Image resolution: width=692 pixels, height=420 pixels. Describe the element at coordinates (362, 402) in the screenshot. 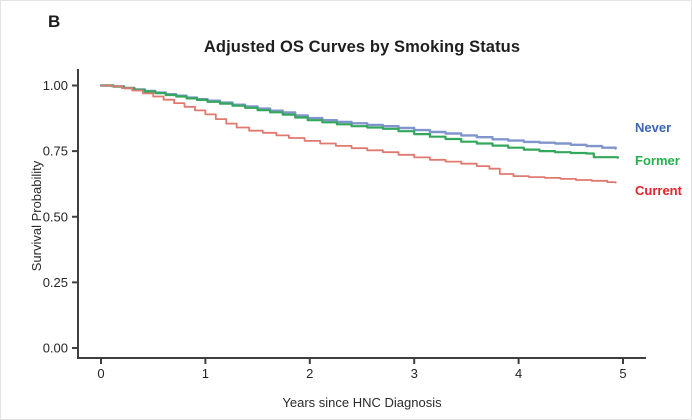

I see `x-axis-title: Years since HNC Diagnosis` at that location.